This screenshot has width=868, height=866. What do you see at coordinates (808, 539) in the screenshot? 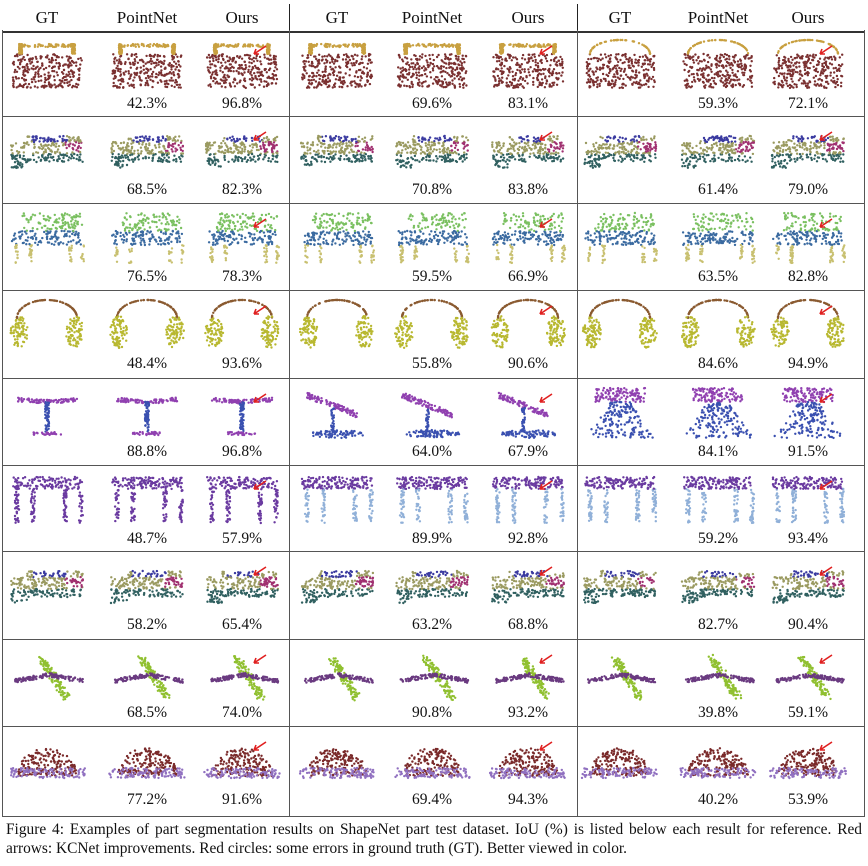
I see `iou-value-ours: 93.4%` at bounding box center [808, 539].